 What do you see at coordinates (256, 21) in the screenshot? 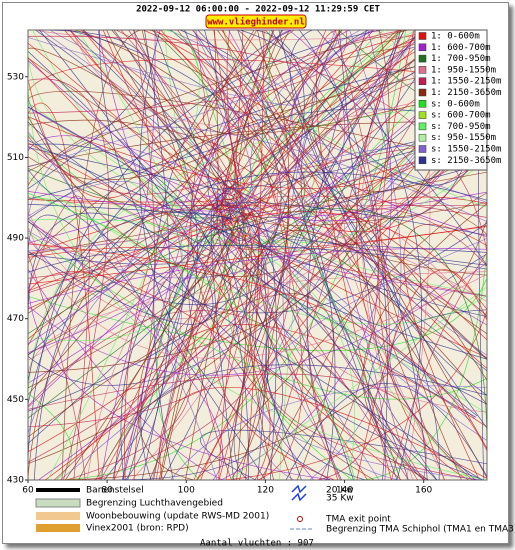
I see `site-badge` at bounding box center [256, 21].